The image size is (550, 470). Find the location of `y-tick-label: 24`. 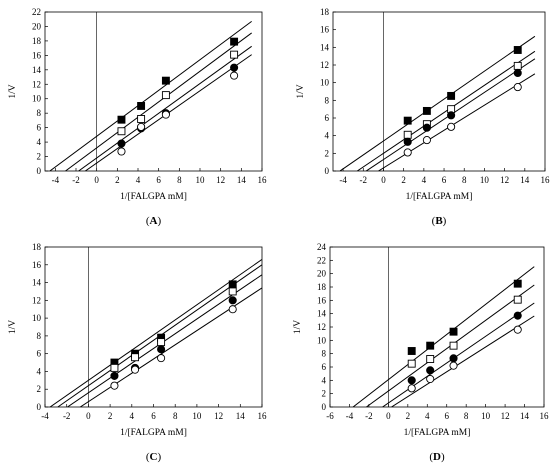

y-tick-label: 24 is located at coordinates (322, 247).